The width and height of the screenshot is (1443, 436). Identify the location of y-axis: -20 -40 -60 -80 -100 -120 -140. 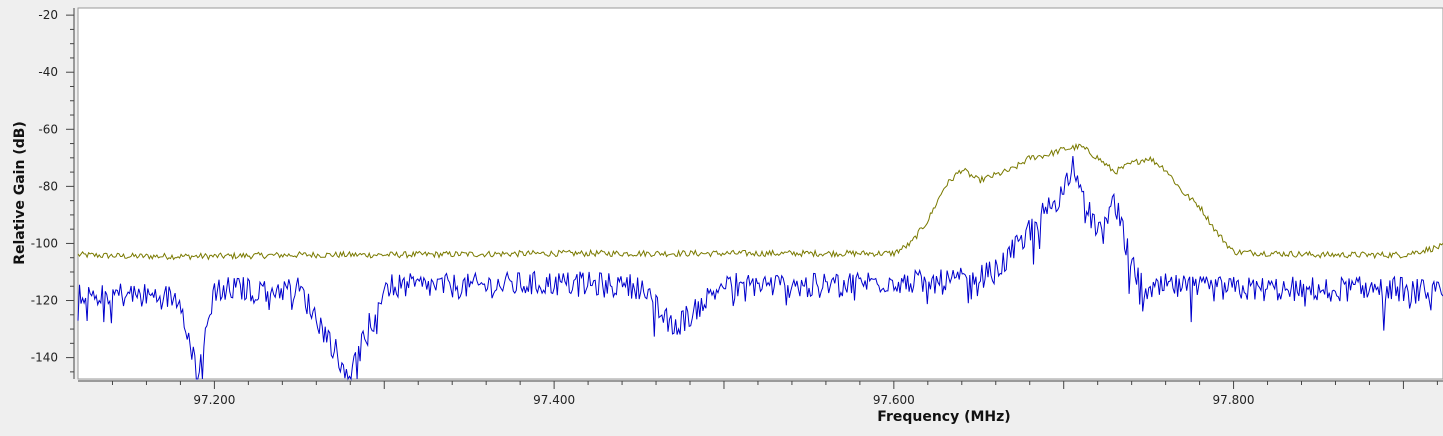
(53, 193).